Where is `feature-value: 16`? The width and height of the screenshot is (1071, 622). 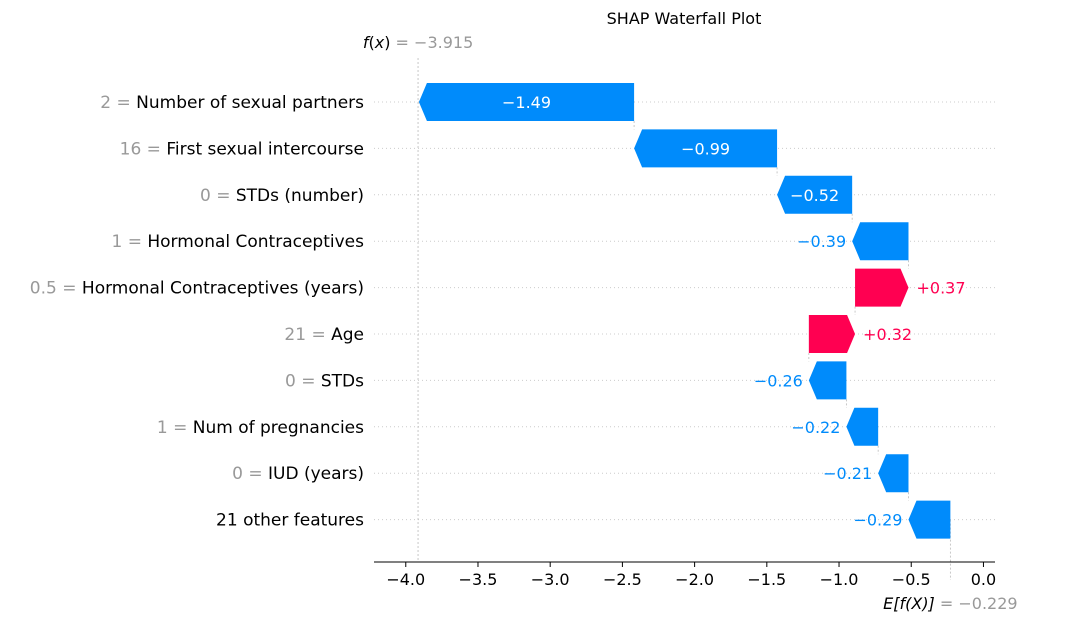 feature-value: 16 is located at coordinates (131, 149).